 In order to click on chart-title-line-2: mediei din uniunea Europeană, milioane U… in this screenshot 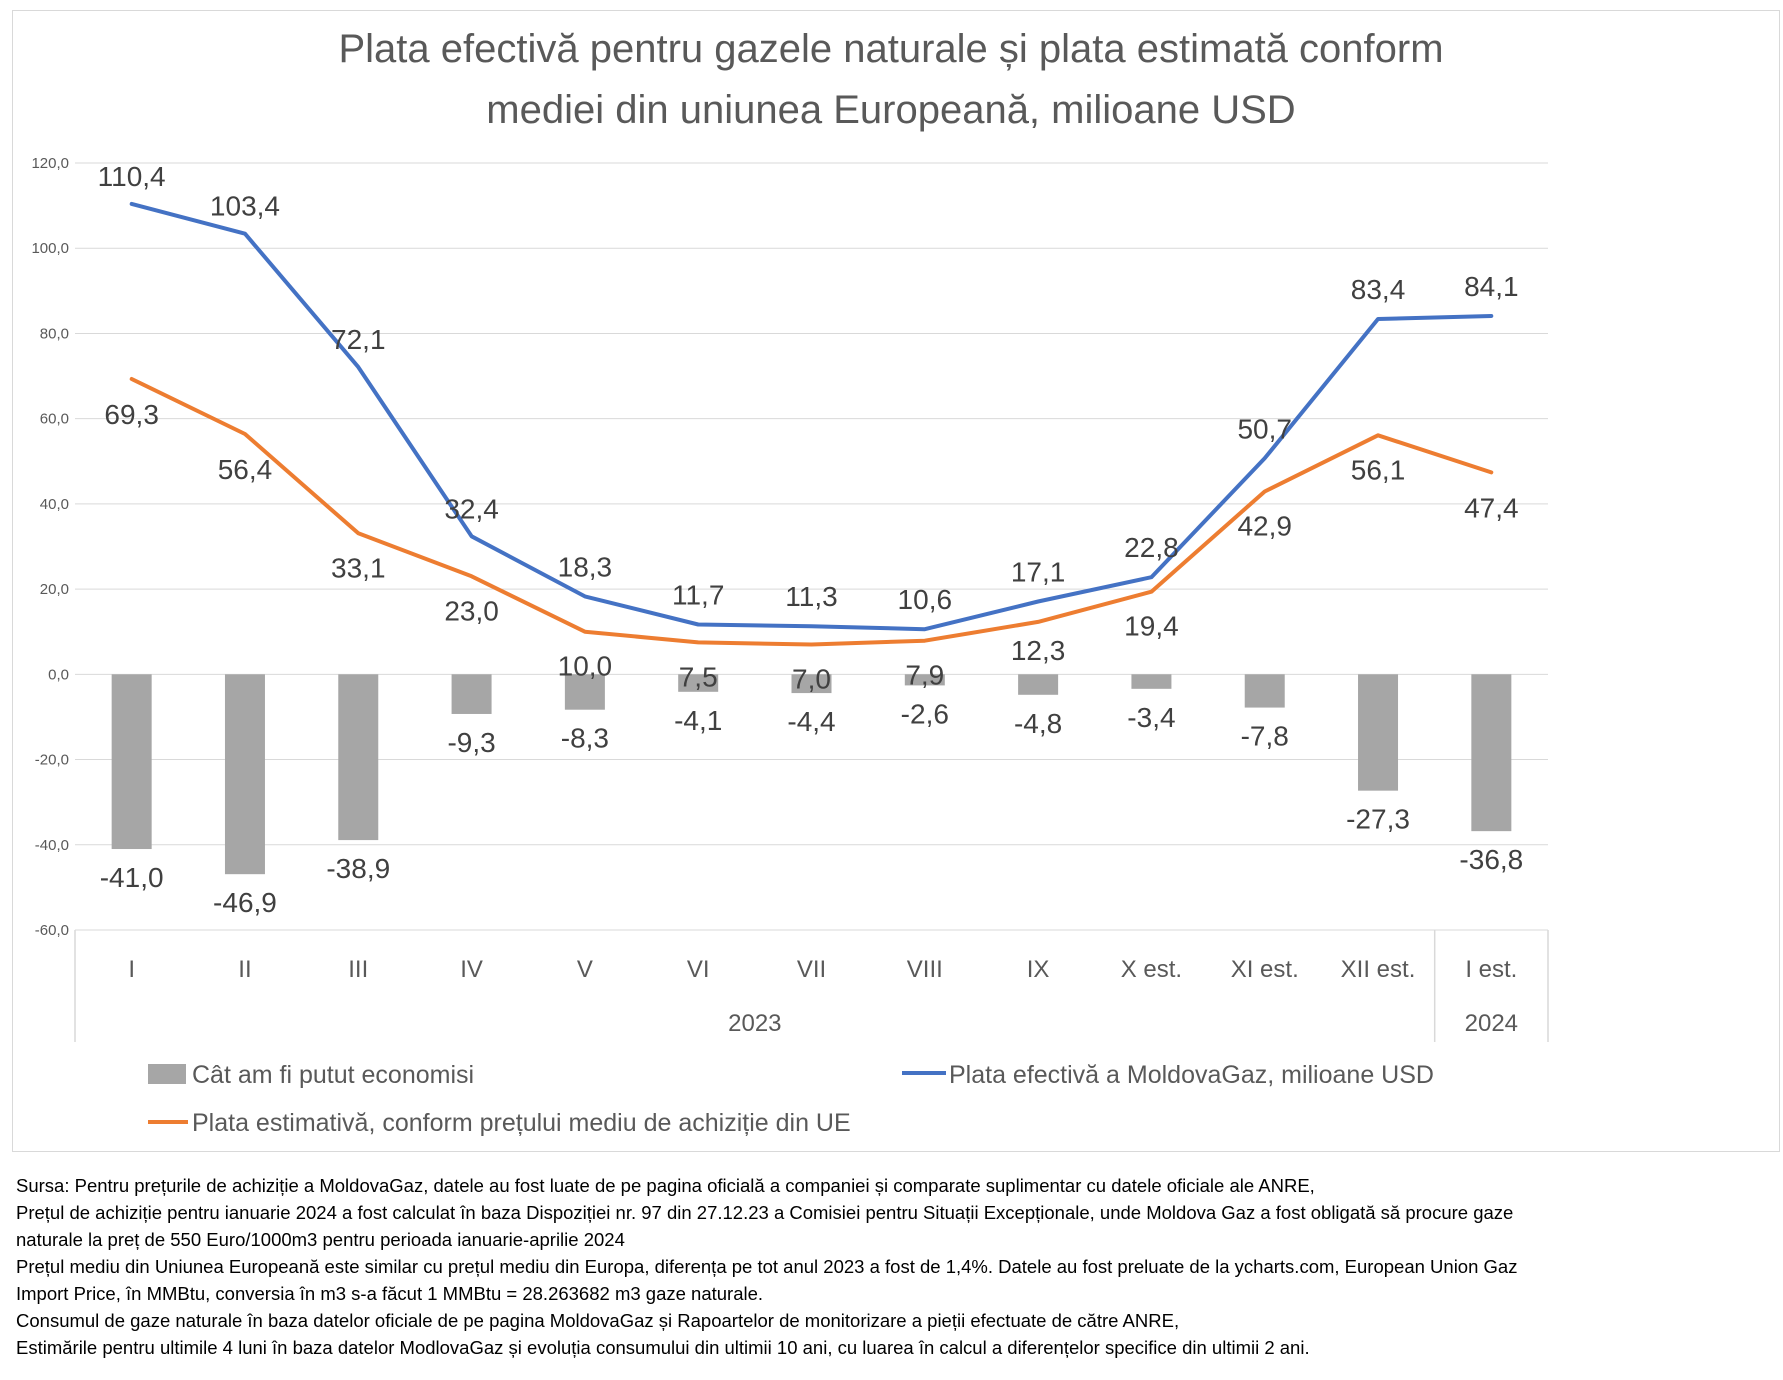, I will do `click(890, 110)`.